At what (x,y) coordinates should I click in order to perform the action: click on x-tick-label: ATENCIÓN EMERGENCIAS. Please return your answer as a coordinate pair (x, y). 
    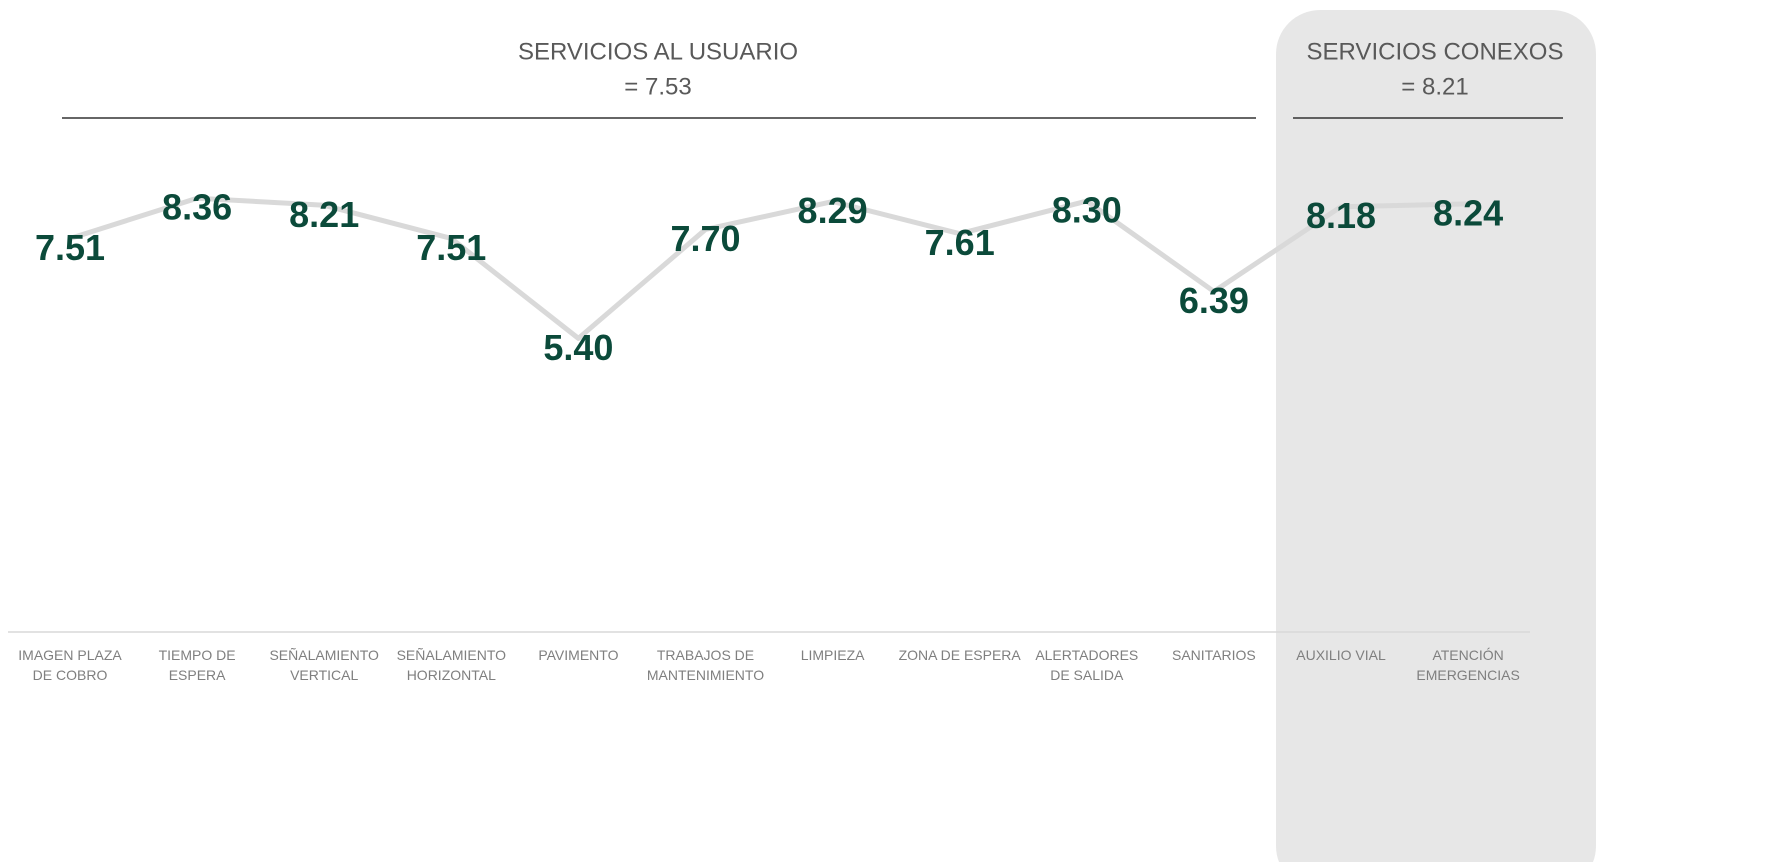
    Looking at the image, I should click on (1468, 665).